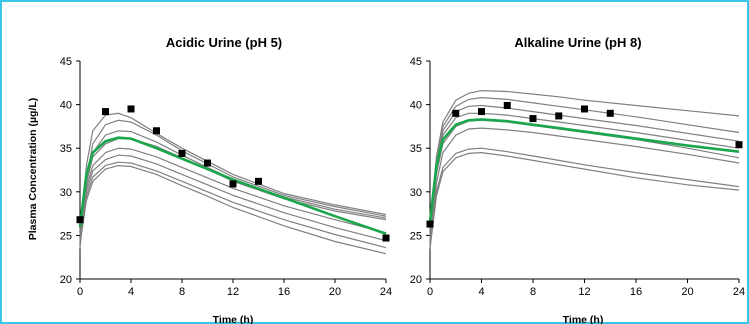 Image resolution: width=749 pixels, height=324 pixels. What do you see at coordinates (577, 42) in the screenshot?
I see `chart-title: Alkaline Urine (pH 8)` at bounding box center [577, 42].